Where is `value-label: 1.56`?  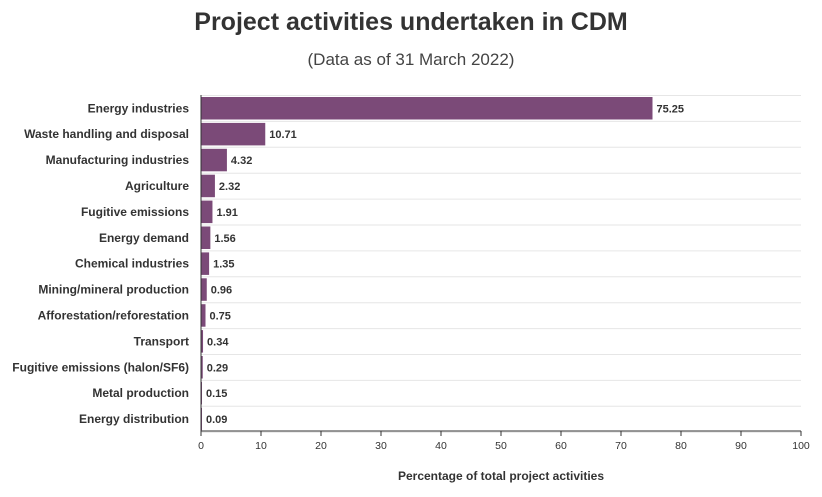
value-label: 1.56 is located at coordinates (224, 239).